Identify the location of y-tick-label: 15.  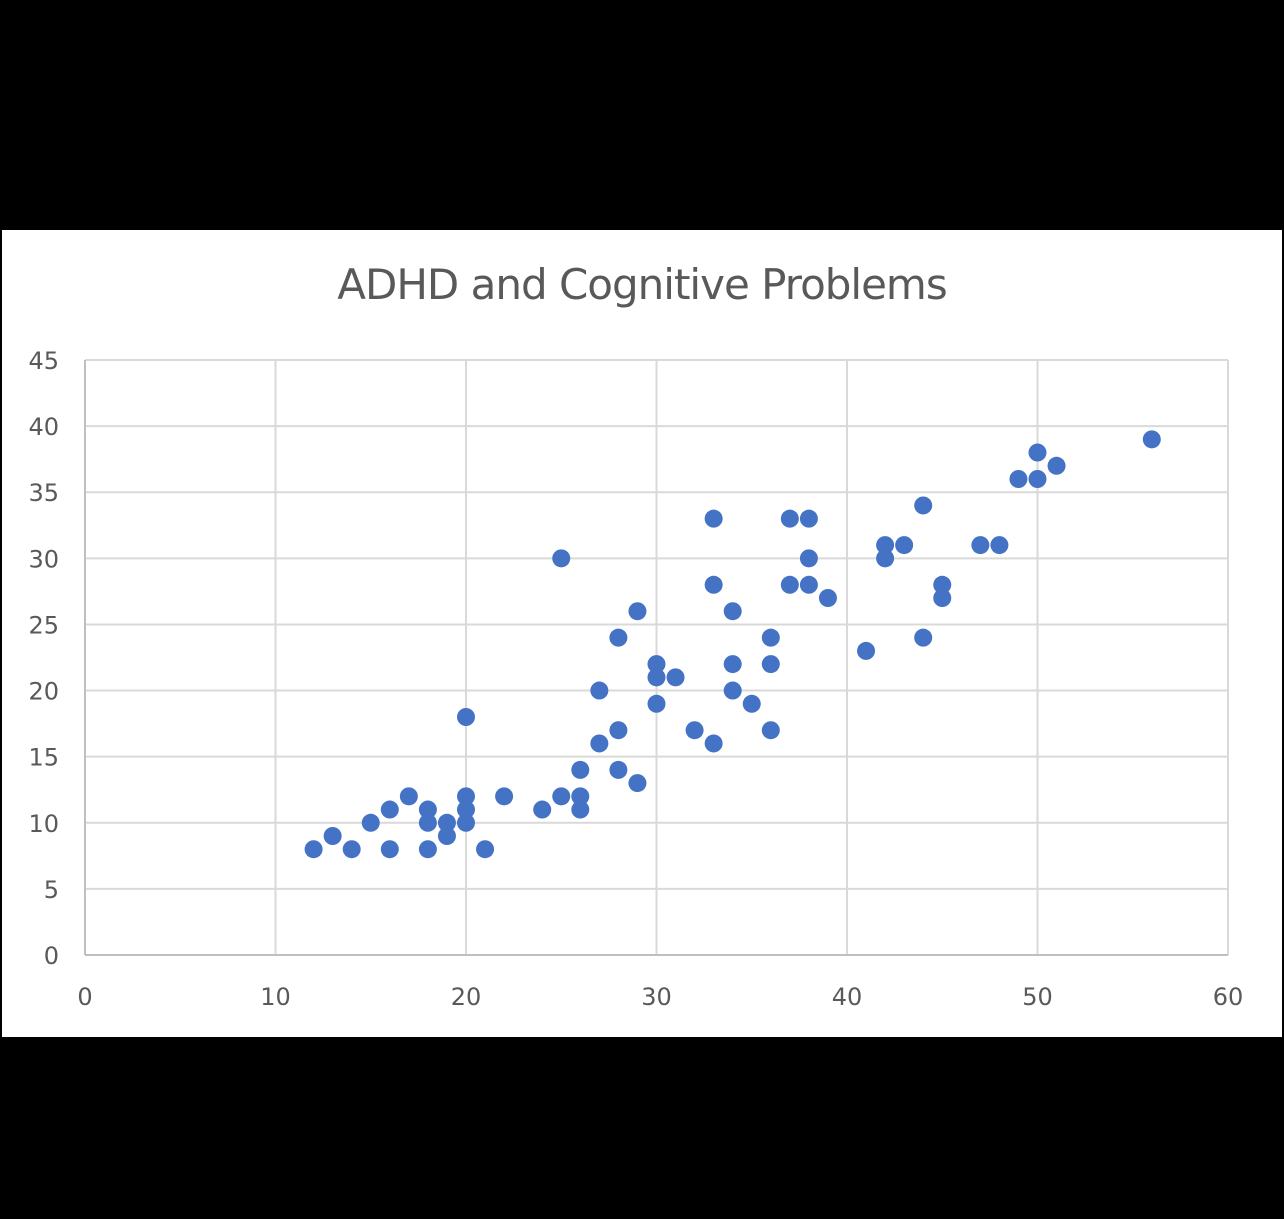
(43, 758).